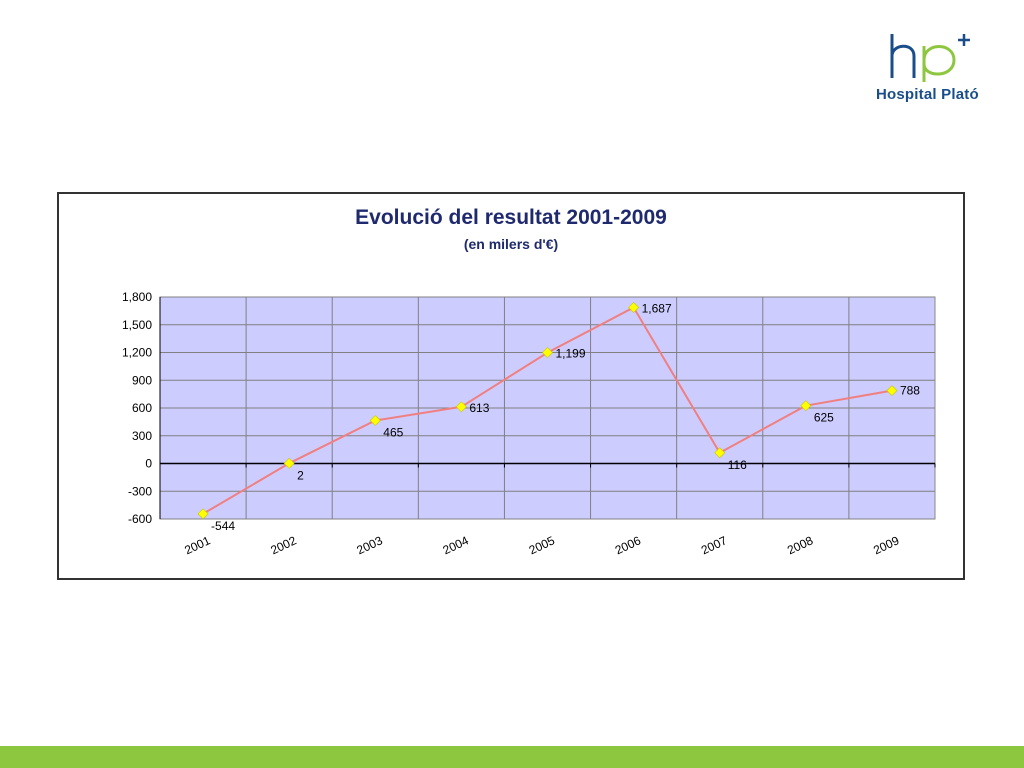  I want to click on y-tick-label: 900, so click(142, 380).